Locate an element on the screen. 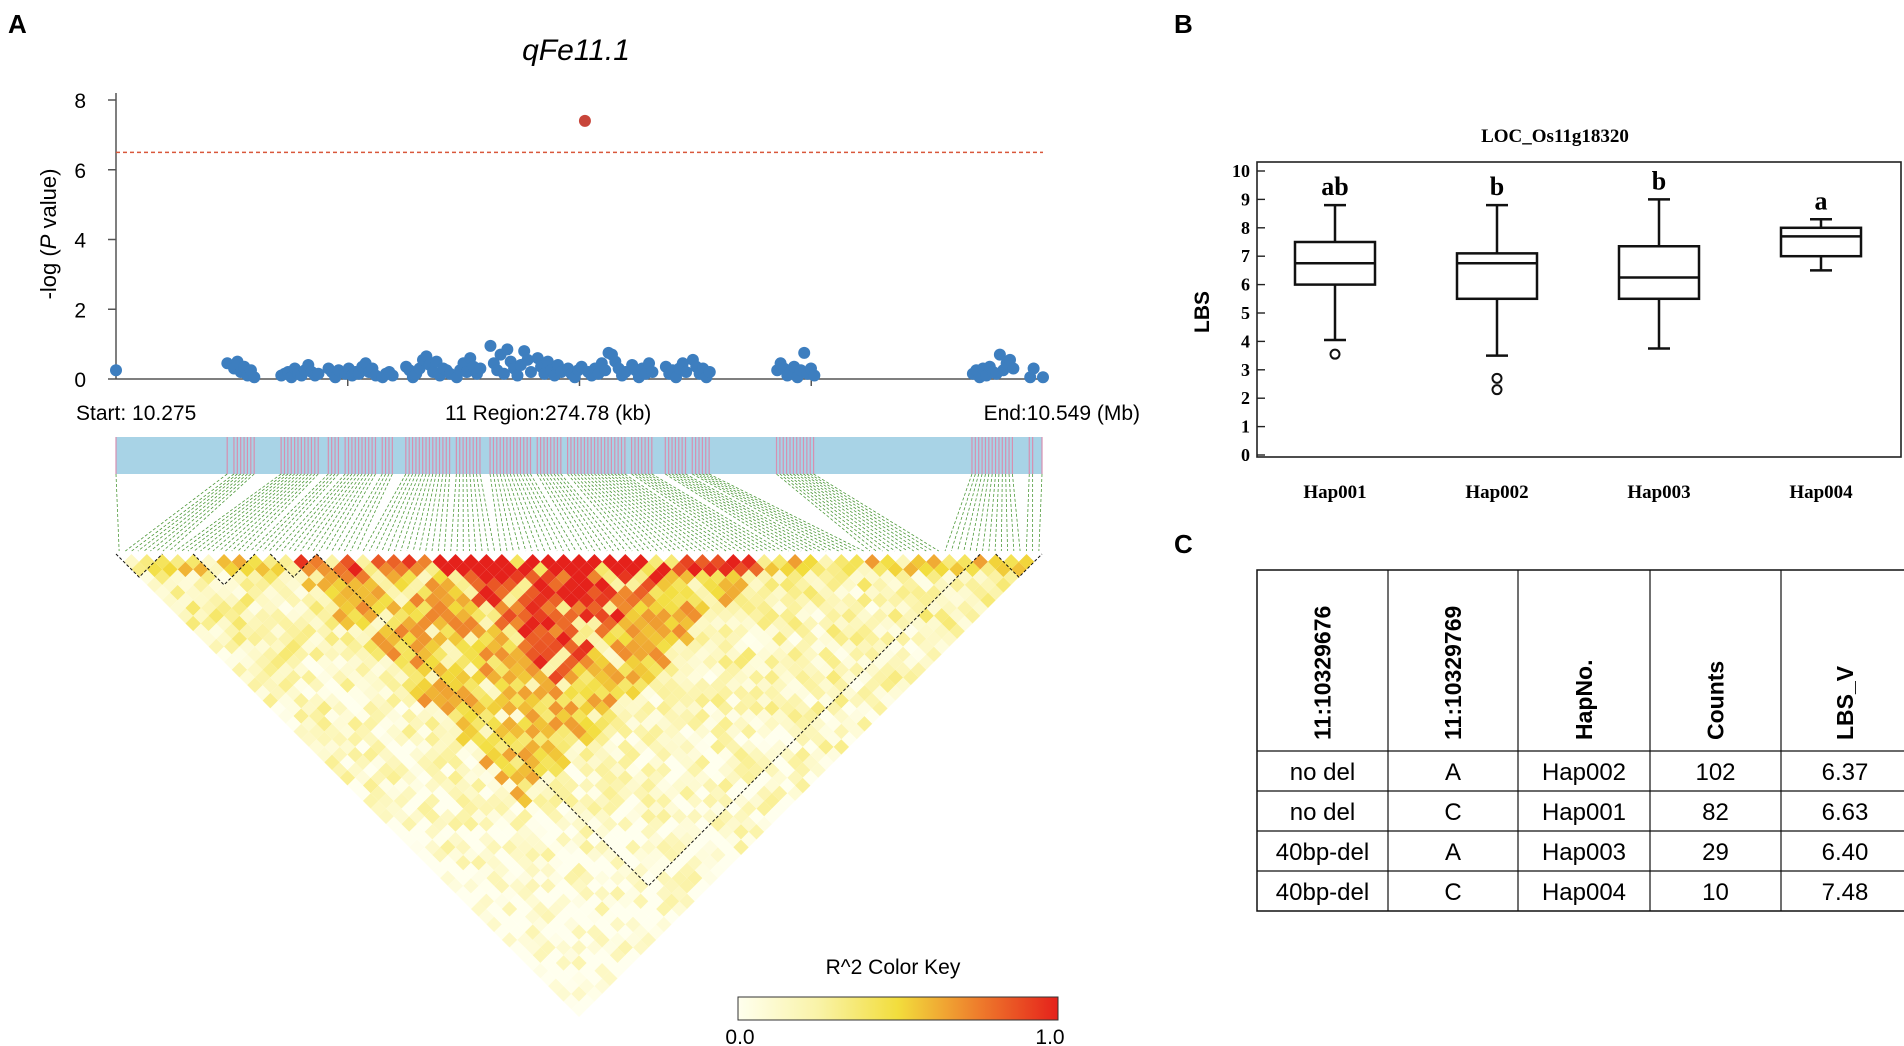 Image resolution: width=1904 pixels, height=1046 pixels. y-tick-label: 6 is located at coordinates (1245, 285).